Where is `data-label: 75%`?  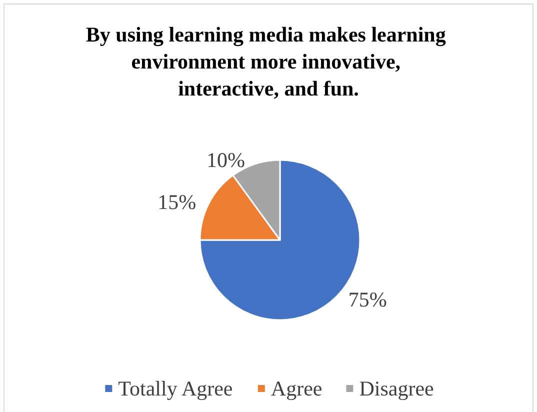 data-label: 75% is located at coordinates (367, 299).